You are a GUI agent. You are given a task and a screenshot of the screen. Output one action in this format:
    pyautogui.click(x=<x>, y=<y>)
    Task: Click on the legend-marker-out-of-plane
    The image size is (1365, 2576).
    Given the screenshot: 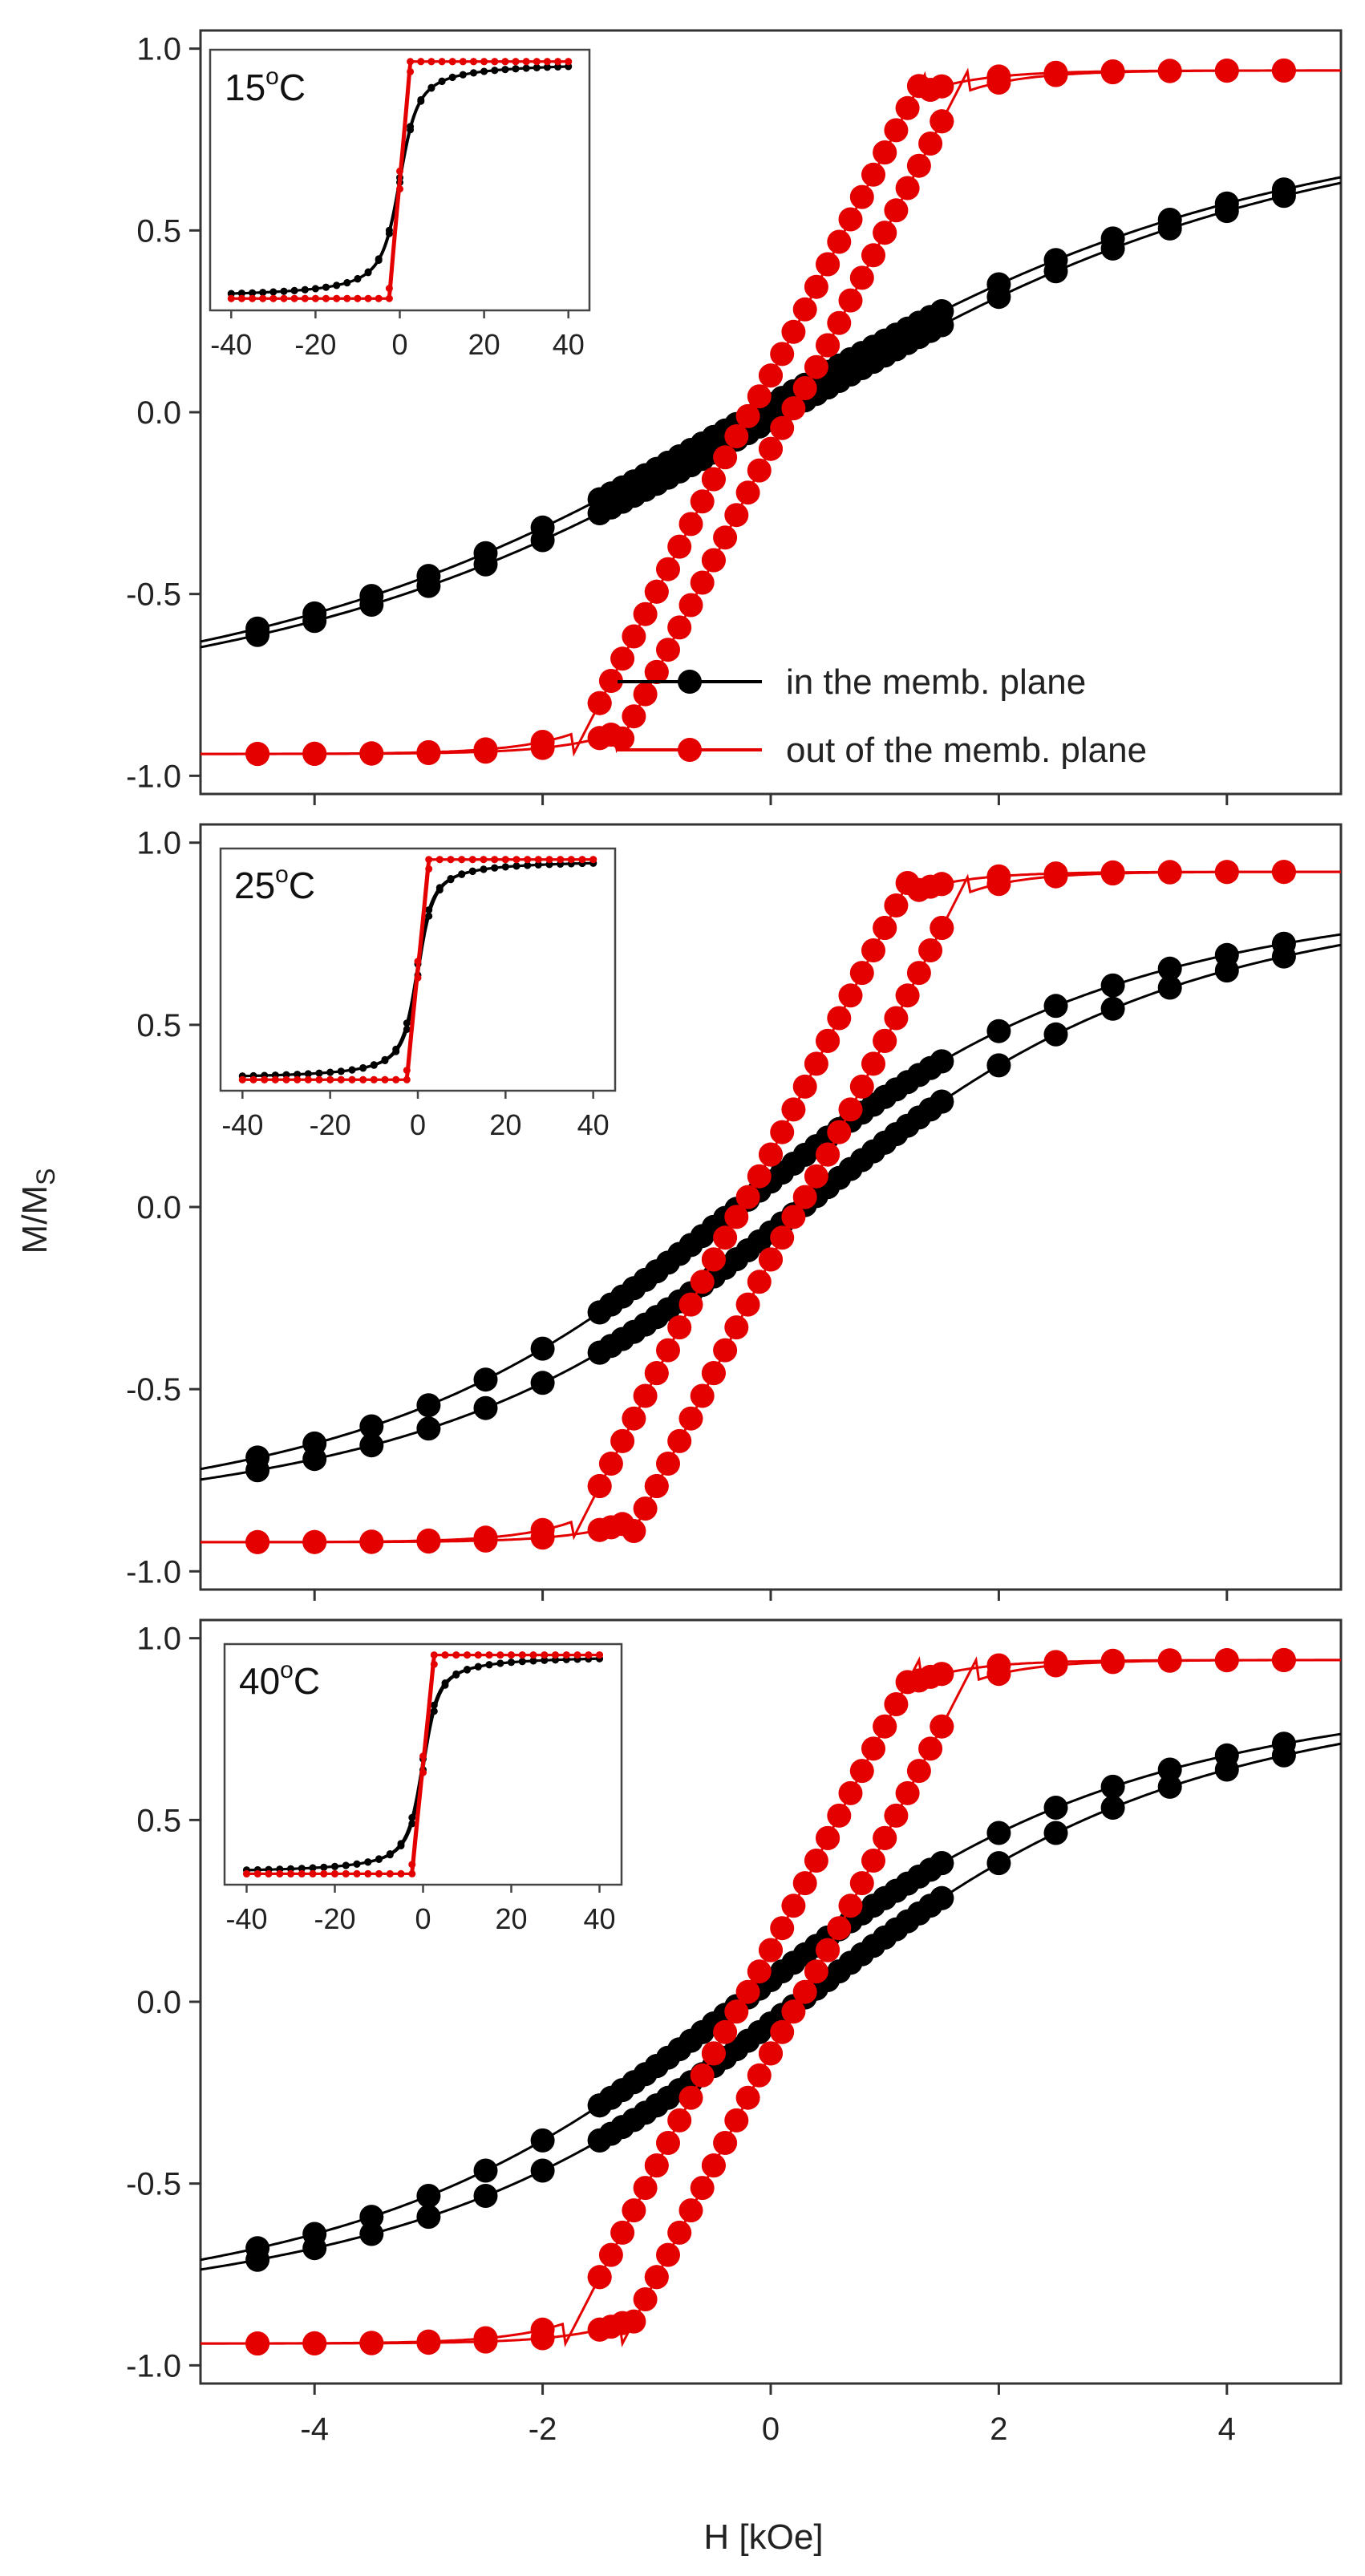 What is the action you would take?
    pyautogui.click(x=690, y=750)
    